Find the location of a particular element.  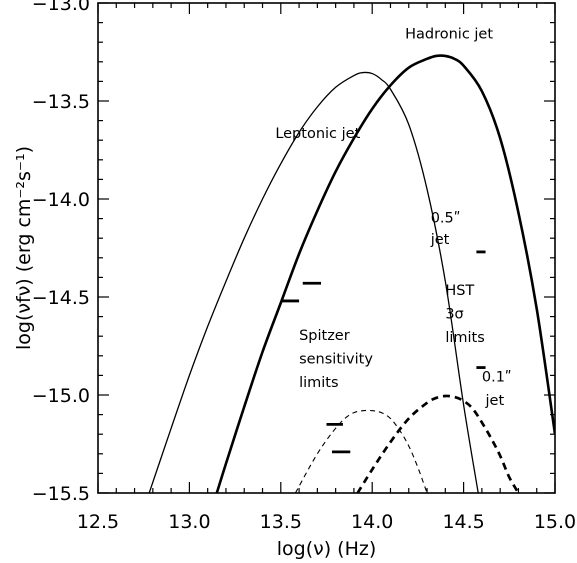

annotation-label: Spitzer is located at coordinates (324, 336).